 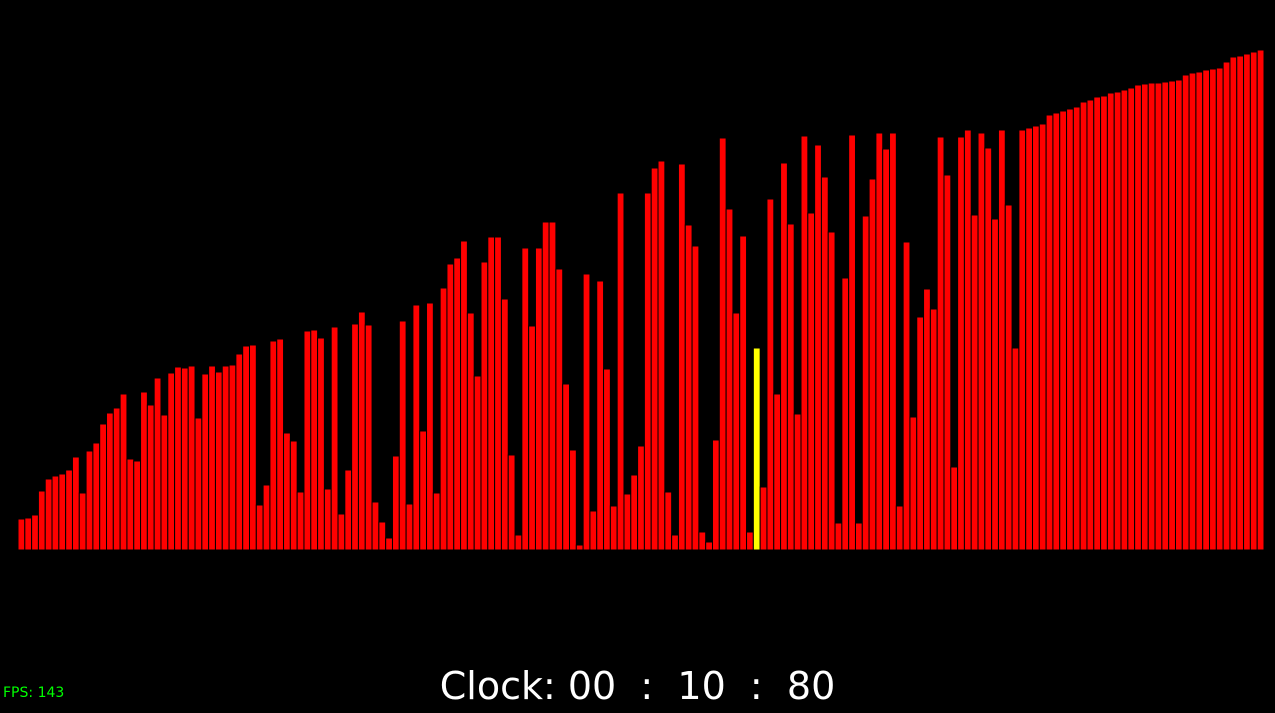 What do you see at coordinates (592, 686) in the screenshot?
I see `clock-minutes: 00` at bounding box center [592, 686].